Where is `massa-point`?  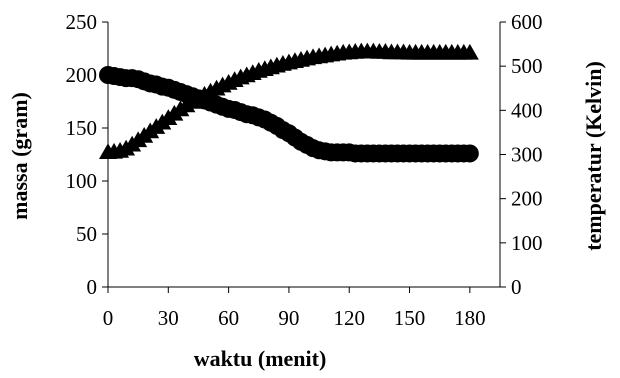
massa-point is located at coordinates (469, 153).